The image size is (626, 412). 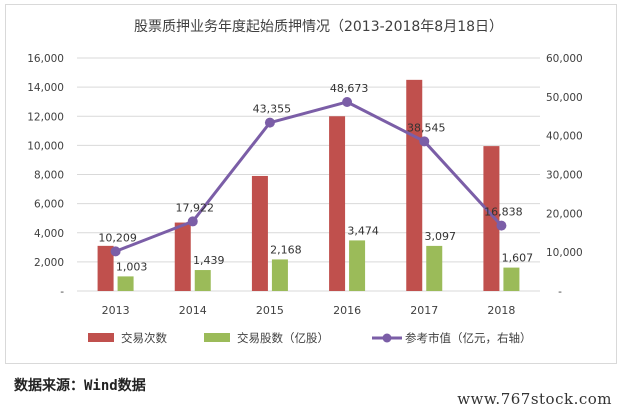 I want to click on y-right-tick-label: 40,000, so click(x=564, y=137).